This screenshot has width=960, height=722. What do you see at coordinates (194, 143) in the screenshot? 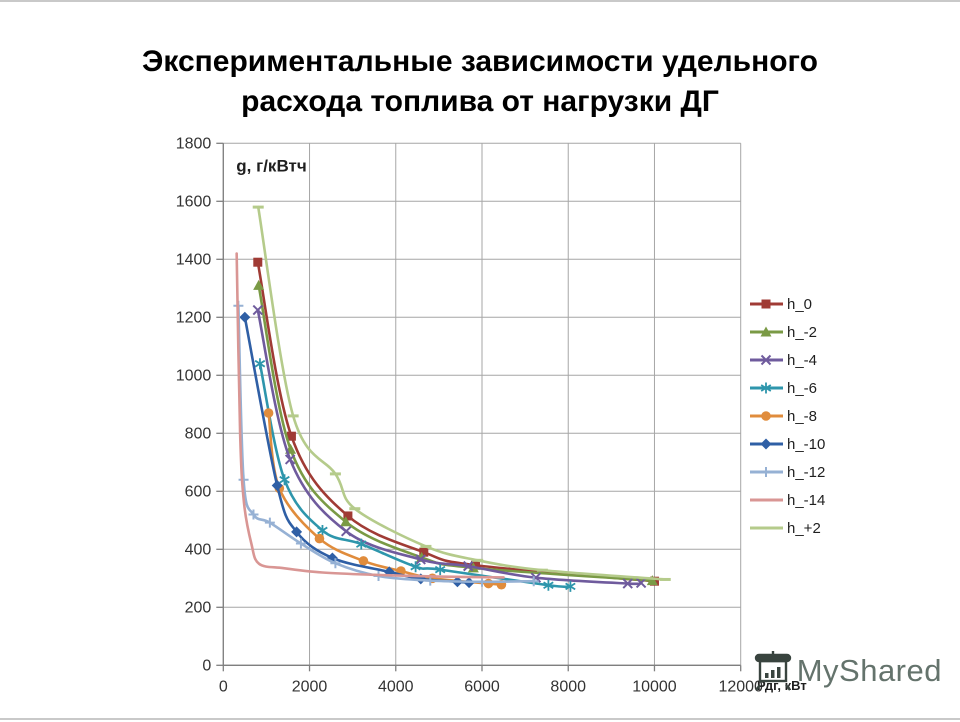
I see `y-tick-label: 1800` at bounding box center [194, 143].